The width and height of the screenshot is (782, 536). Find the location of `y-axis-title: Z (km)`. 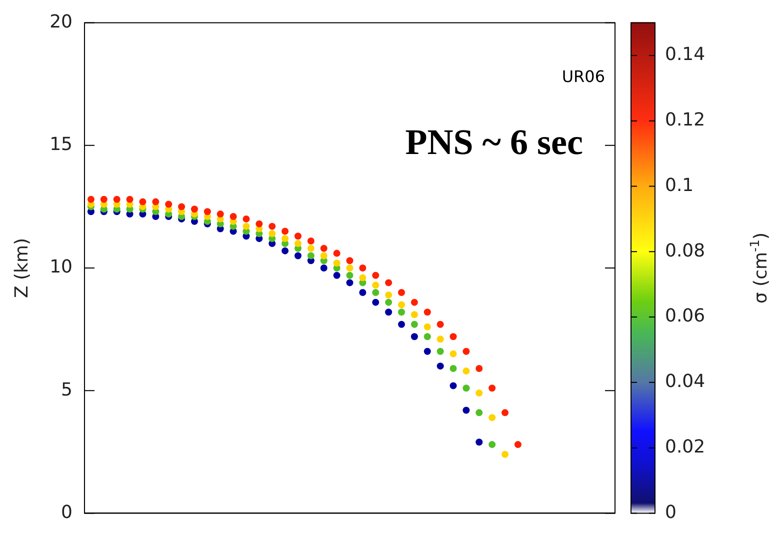

y-axis-title: Z (km) is located at coordinates (21, 268).